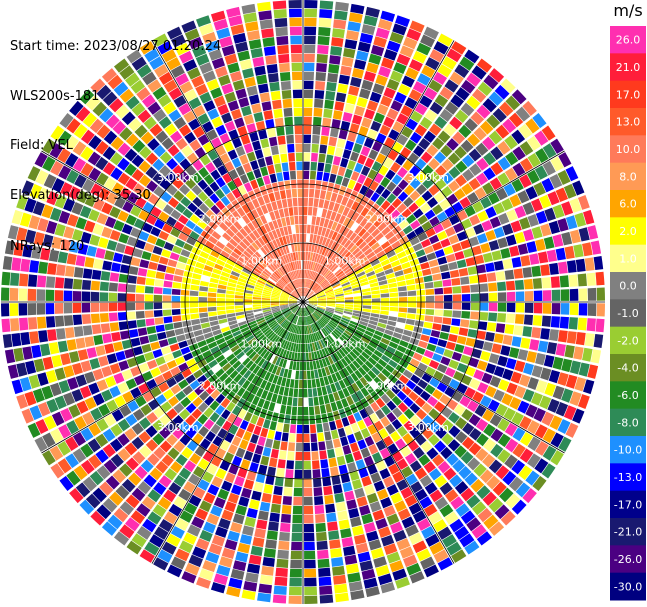 The height and width of the screenshot is (607, 647). I want to click on nrays: NRays: 120, so click(47, 246).